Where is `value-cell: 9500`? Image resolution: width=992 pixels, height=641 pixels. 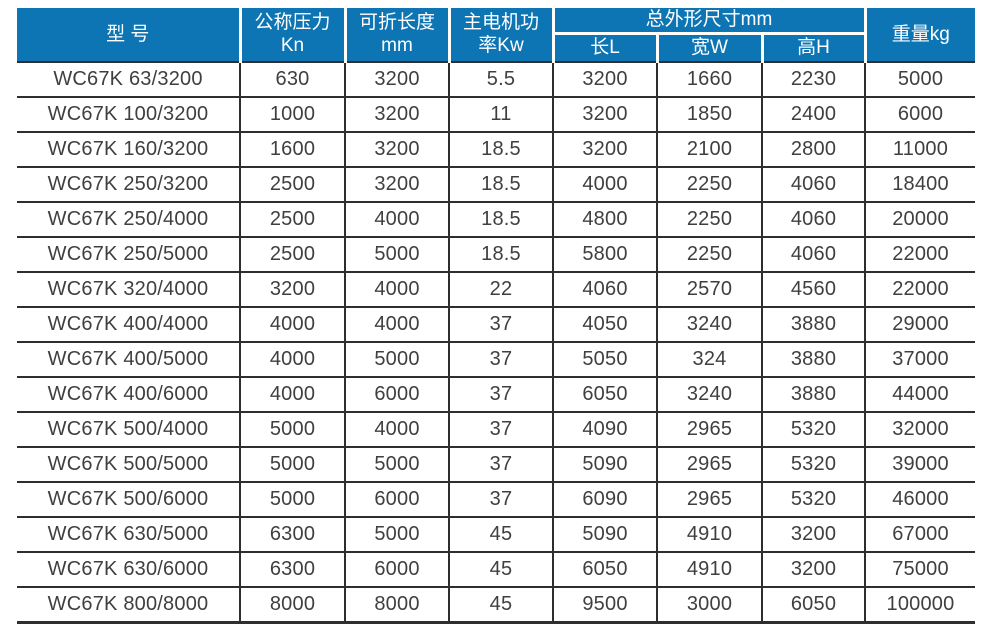
value-cell: 9500 is located at coordinates (605, 605).